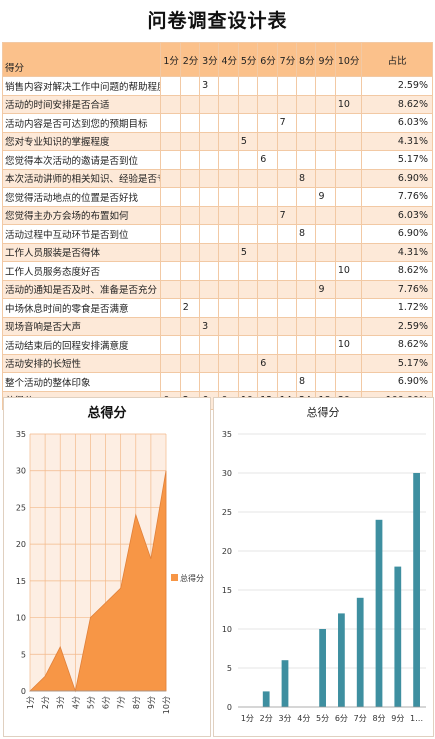 The height and width of the screenshot is (739, 435). Describe the element at coordinates (217, 326) in the screenshot. I see `table-row: 现场音响是否大声 3 2.59%` at that location.